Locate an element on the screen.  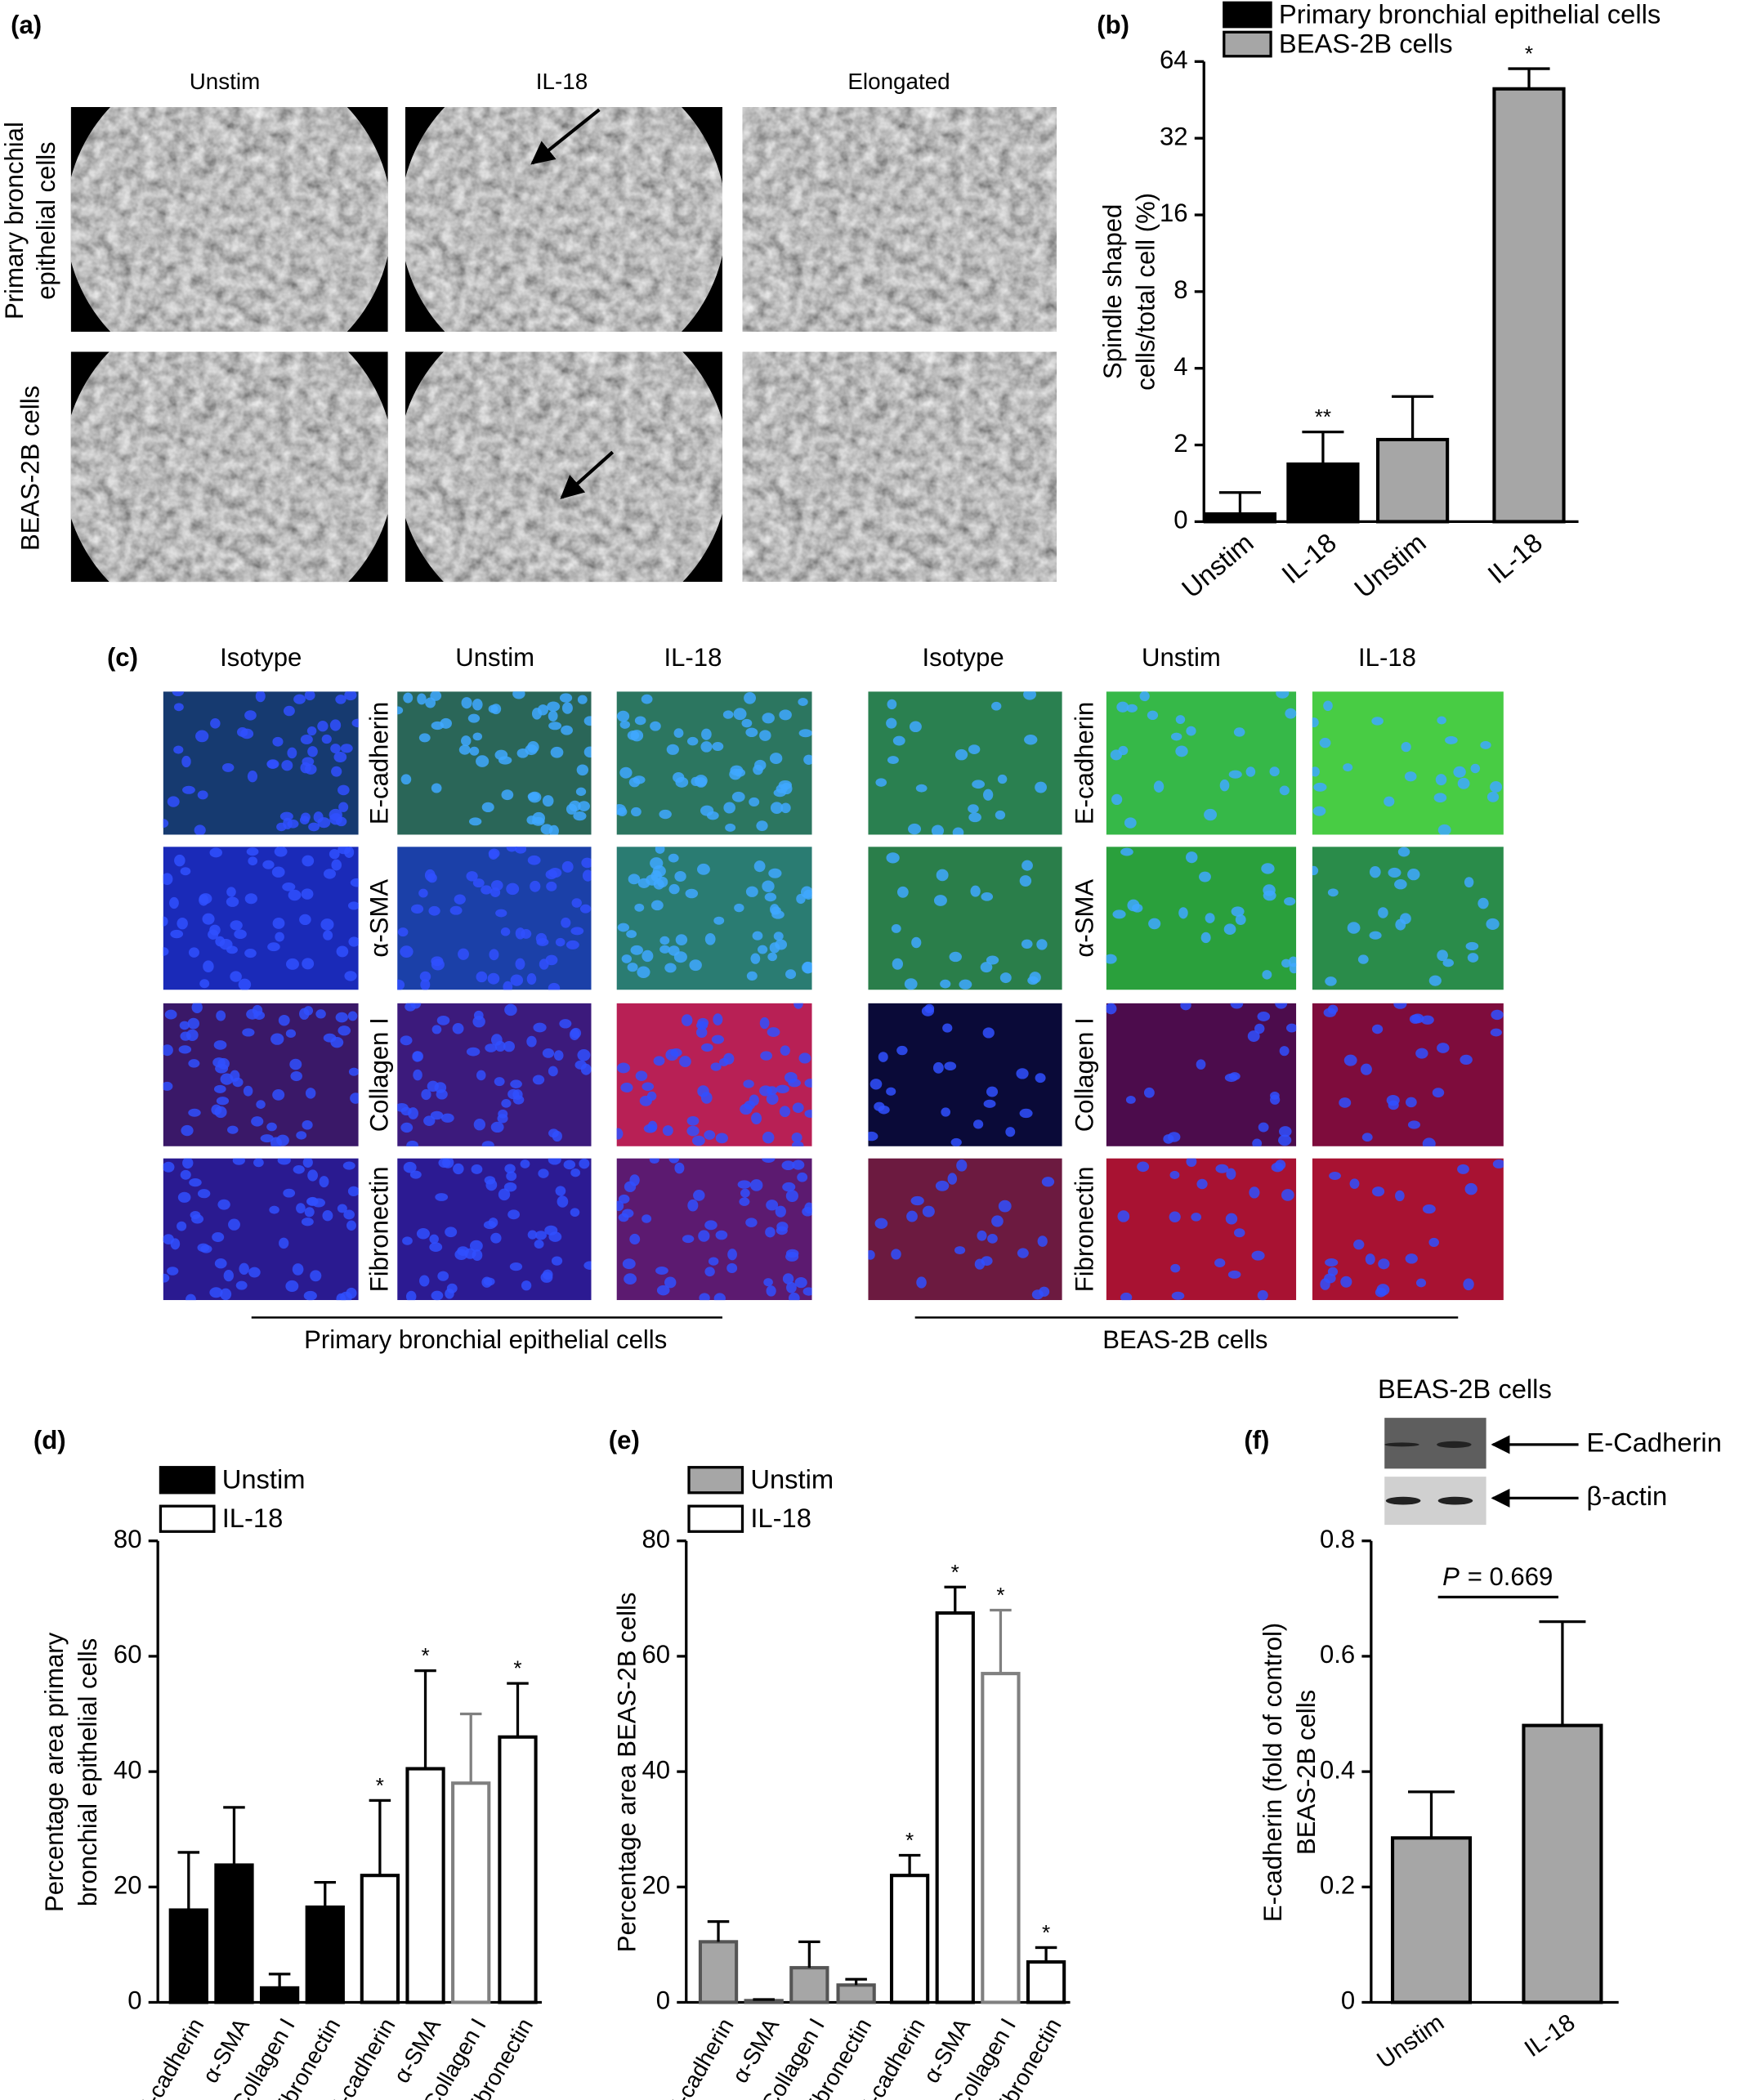
y-axis-label: BEAS-2B cells is located at coordinates (1306, 1773).